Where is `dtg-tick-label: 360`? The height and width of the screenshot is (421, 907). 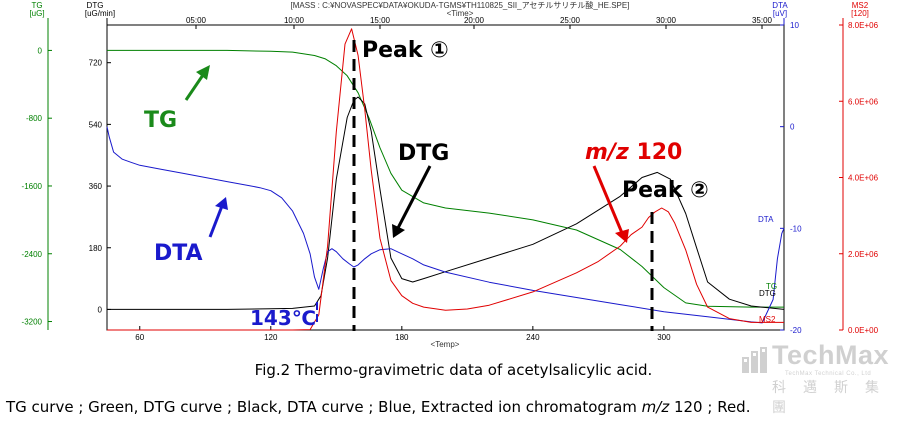 dtg-tick-label: 360 is located at coordinates (96, 186).